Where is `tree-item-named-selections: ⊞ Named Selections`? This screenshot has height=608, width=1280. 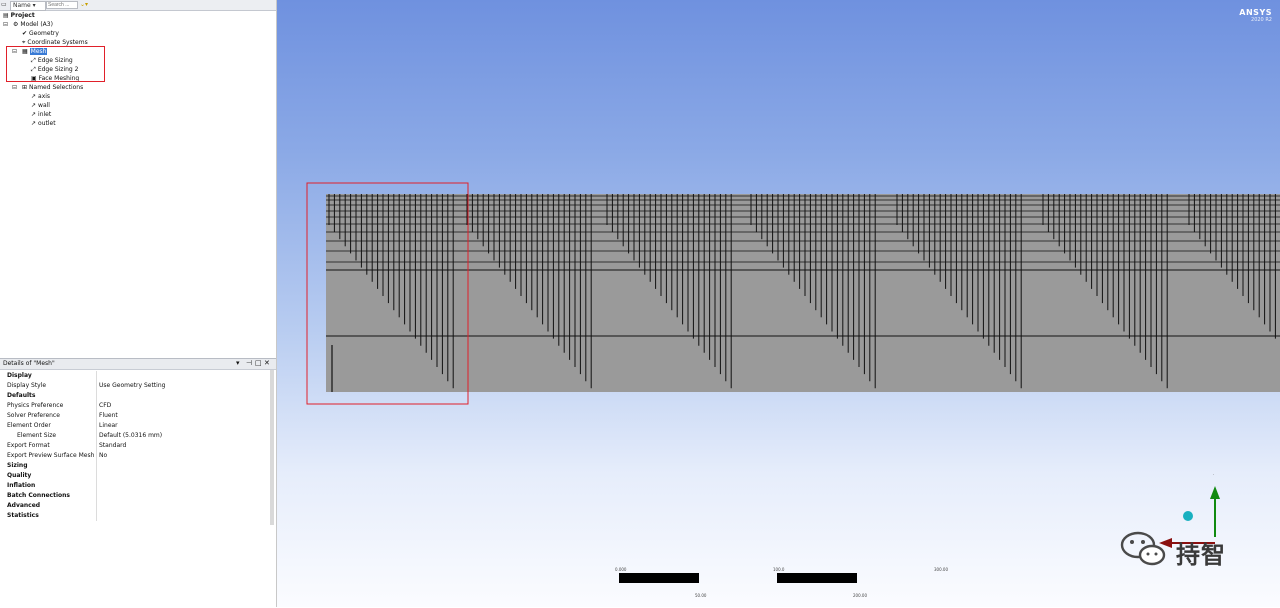
tree-item-named-selections: ⊞ Named Selections is located at coordinates (52, 87).